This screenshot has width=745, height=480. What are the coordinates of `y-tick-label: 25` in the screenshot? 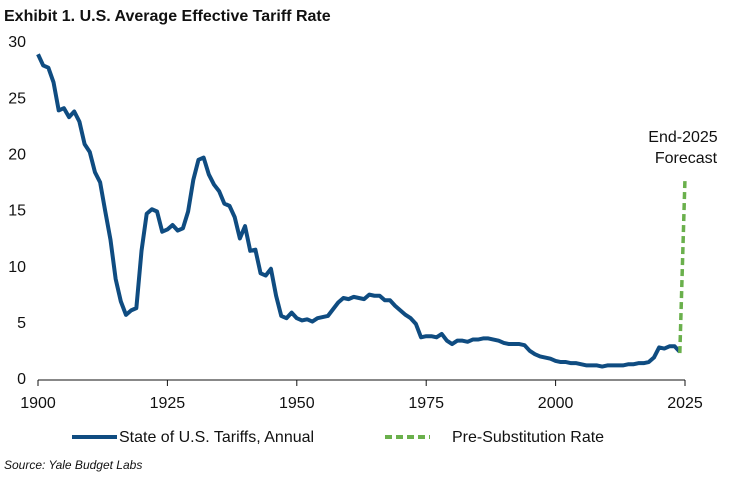 It's located at (17, 98).